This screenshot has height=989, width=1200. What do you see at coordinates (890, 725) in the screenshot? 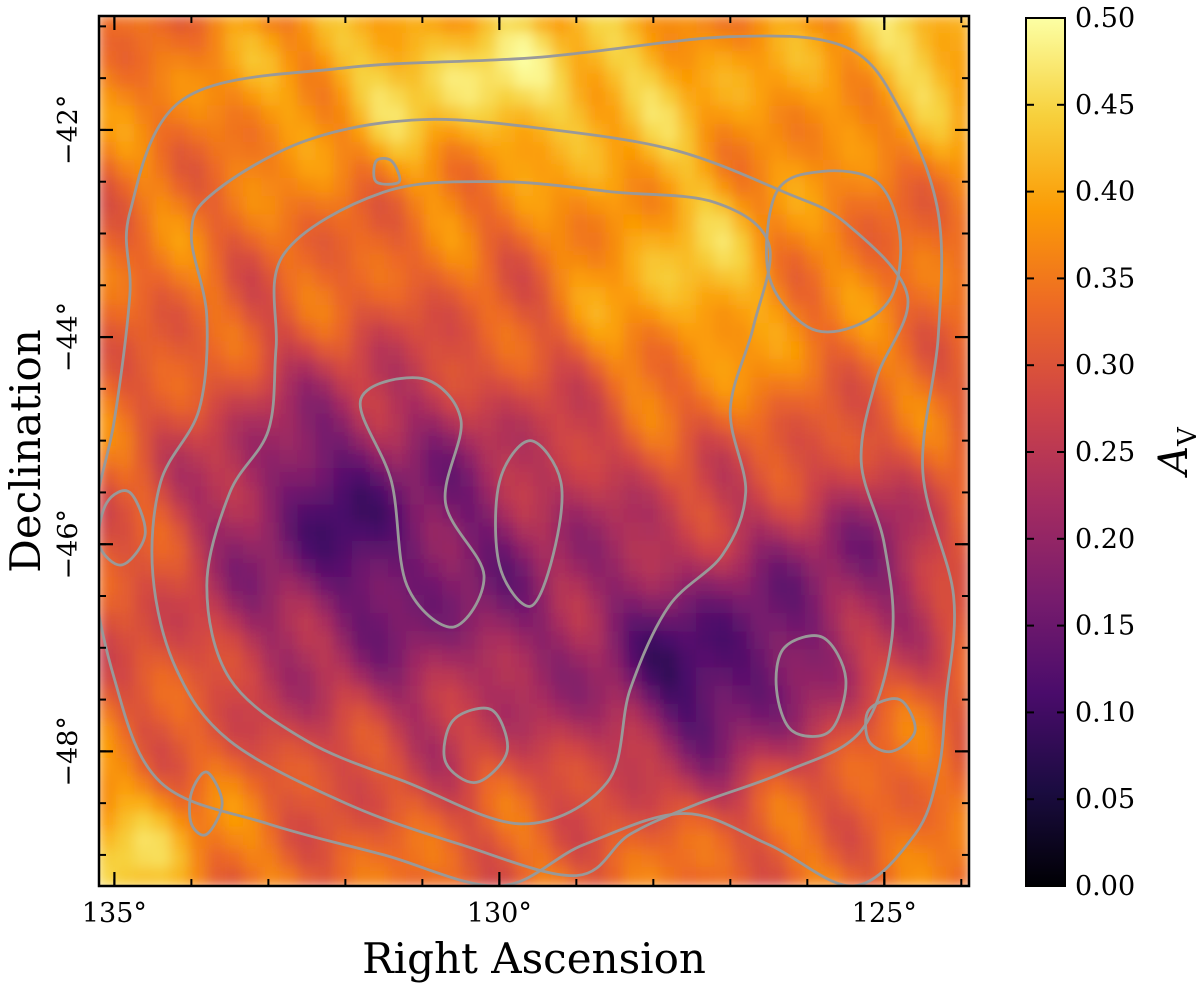
I see `contour-se-blob` at bounding box center [890, 725].